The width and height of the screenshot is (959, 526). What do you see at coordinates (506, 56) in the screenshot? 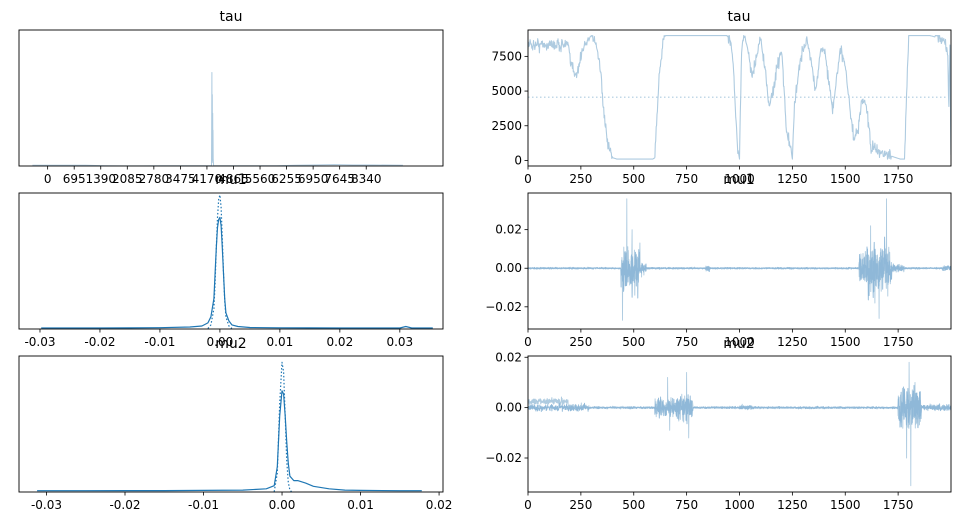
I see `y-tick-label: 7500` at bounding box center [506, 56].